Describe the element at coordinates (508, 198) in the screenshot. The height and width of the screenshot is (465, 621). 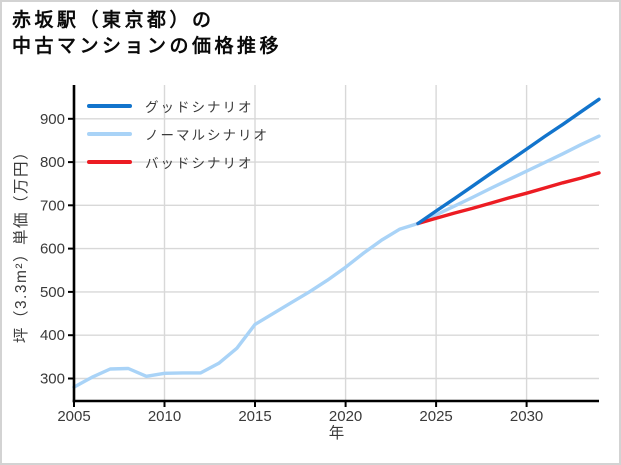
I see `bad-scenario-line` at that location.